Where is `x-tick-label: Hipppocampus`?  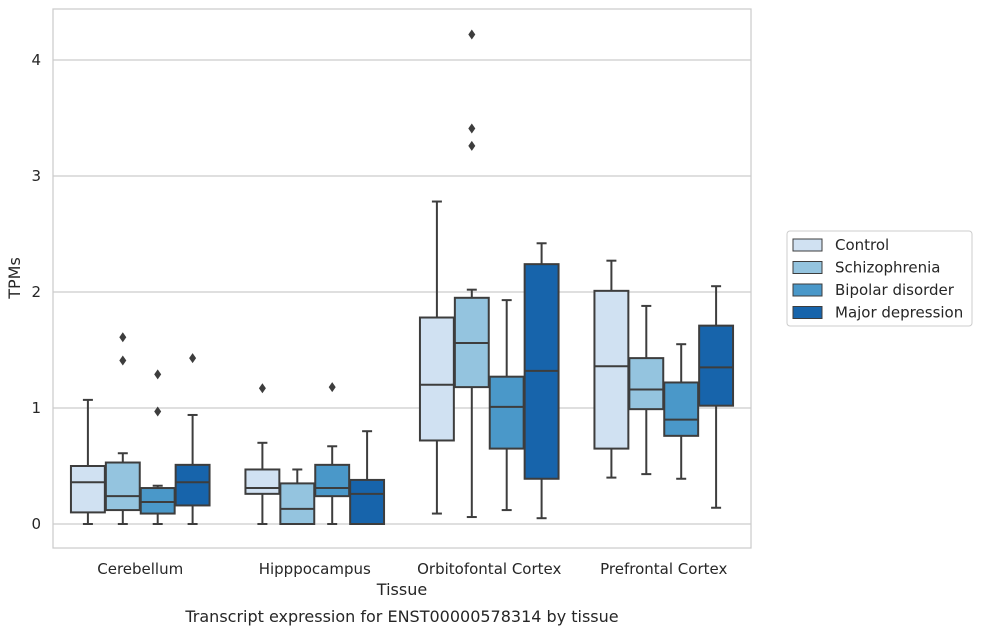 x-tick-label: Hipppocampus is located at coordinates (315, 569).